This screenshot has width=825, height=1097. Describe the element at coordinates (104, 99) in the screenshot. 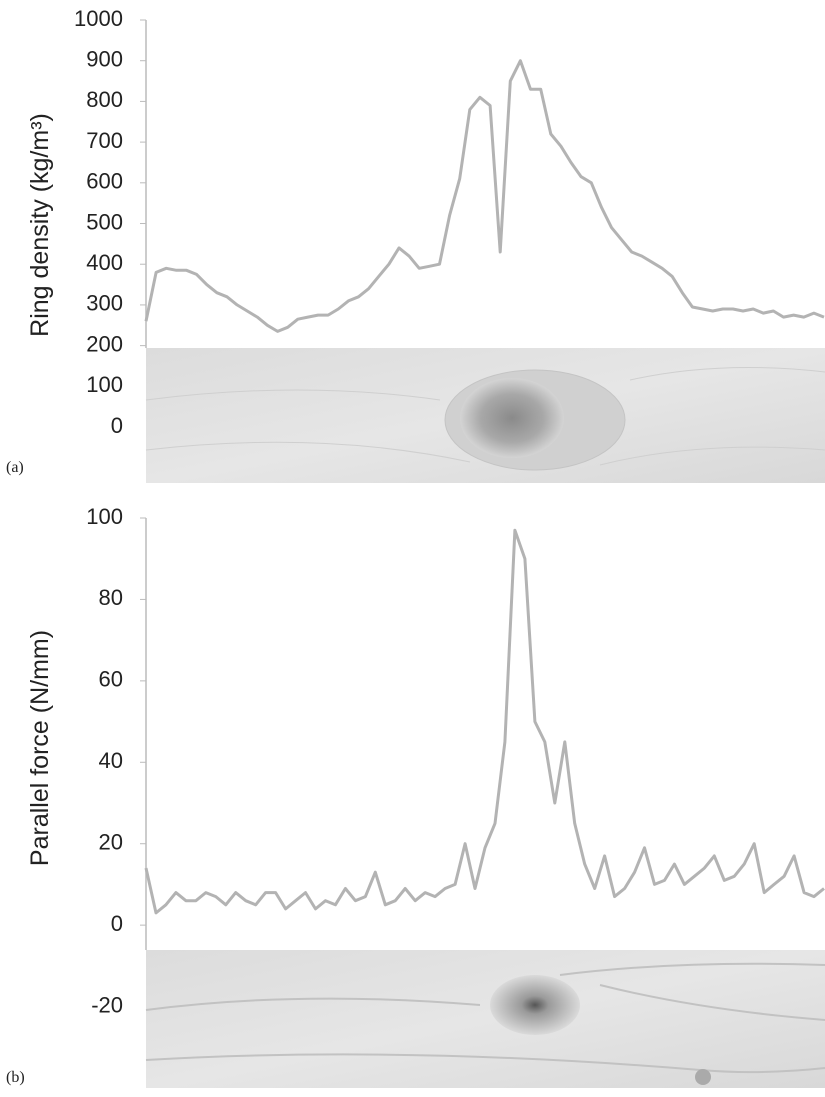

I see `y-tick-label: 800` at that location.